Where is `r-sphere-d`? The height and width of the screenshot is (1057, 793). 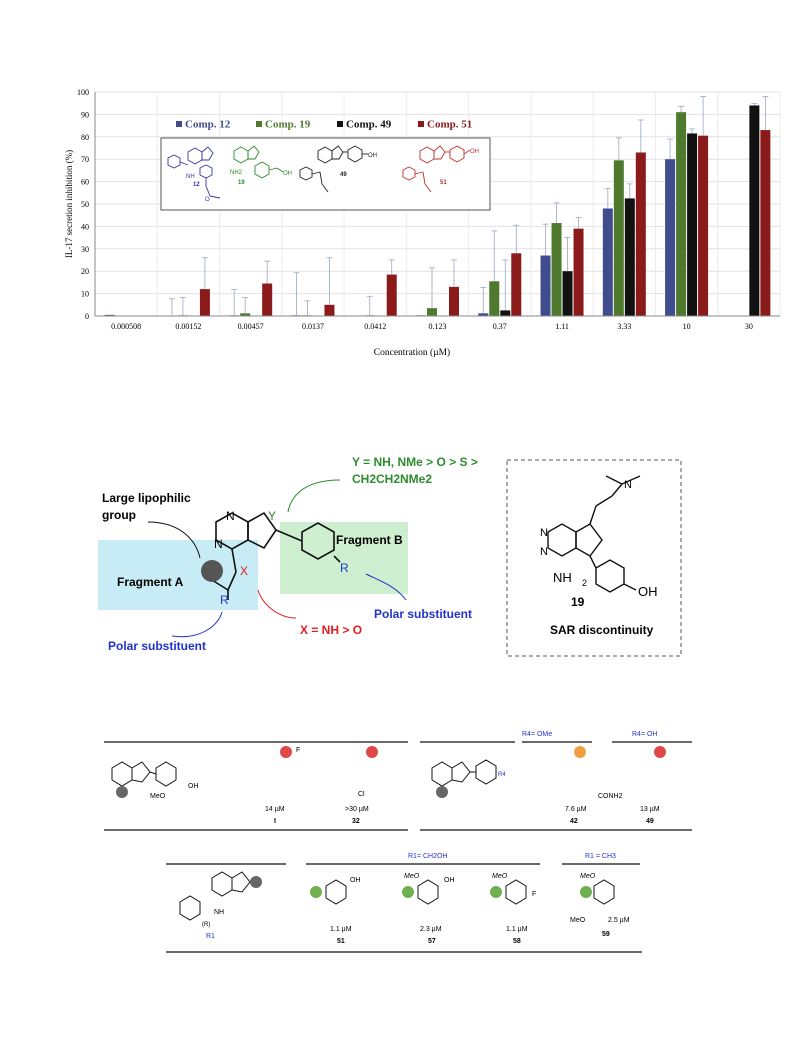 r-sphere-d is located at coordinates (660, 752).